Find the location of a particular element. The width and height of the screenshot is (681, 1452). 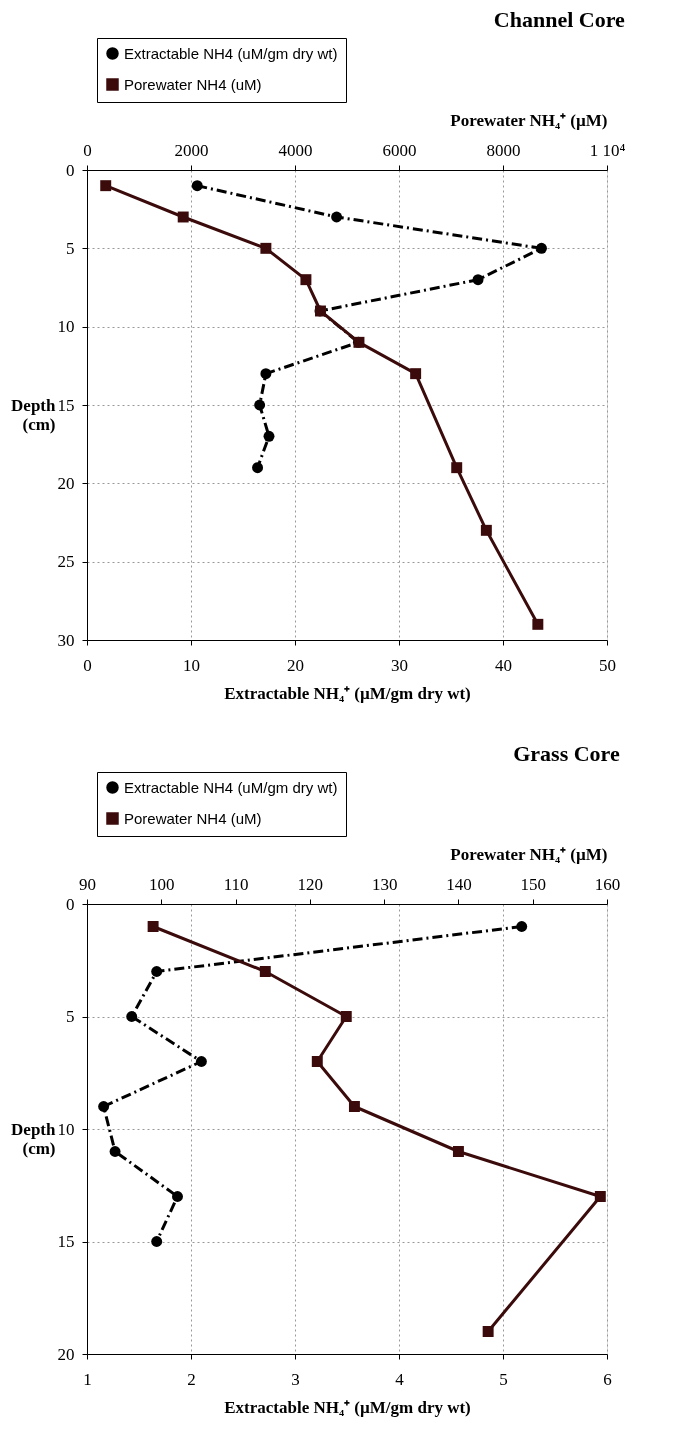

x2-tick-label: 100 is located at coordinates (162, 884).